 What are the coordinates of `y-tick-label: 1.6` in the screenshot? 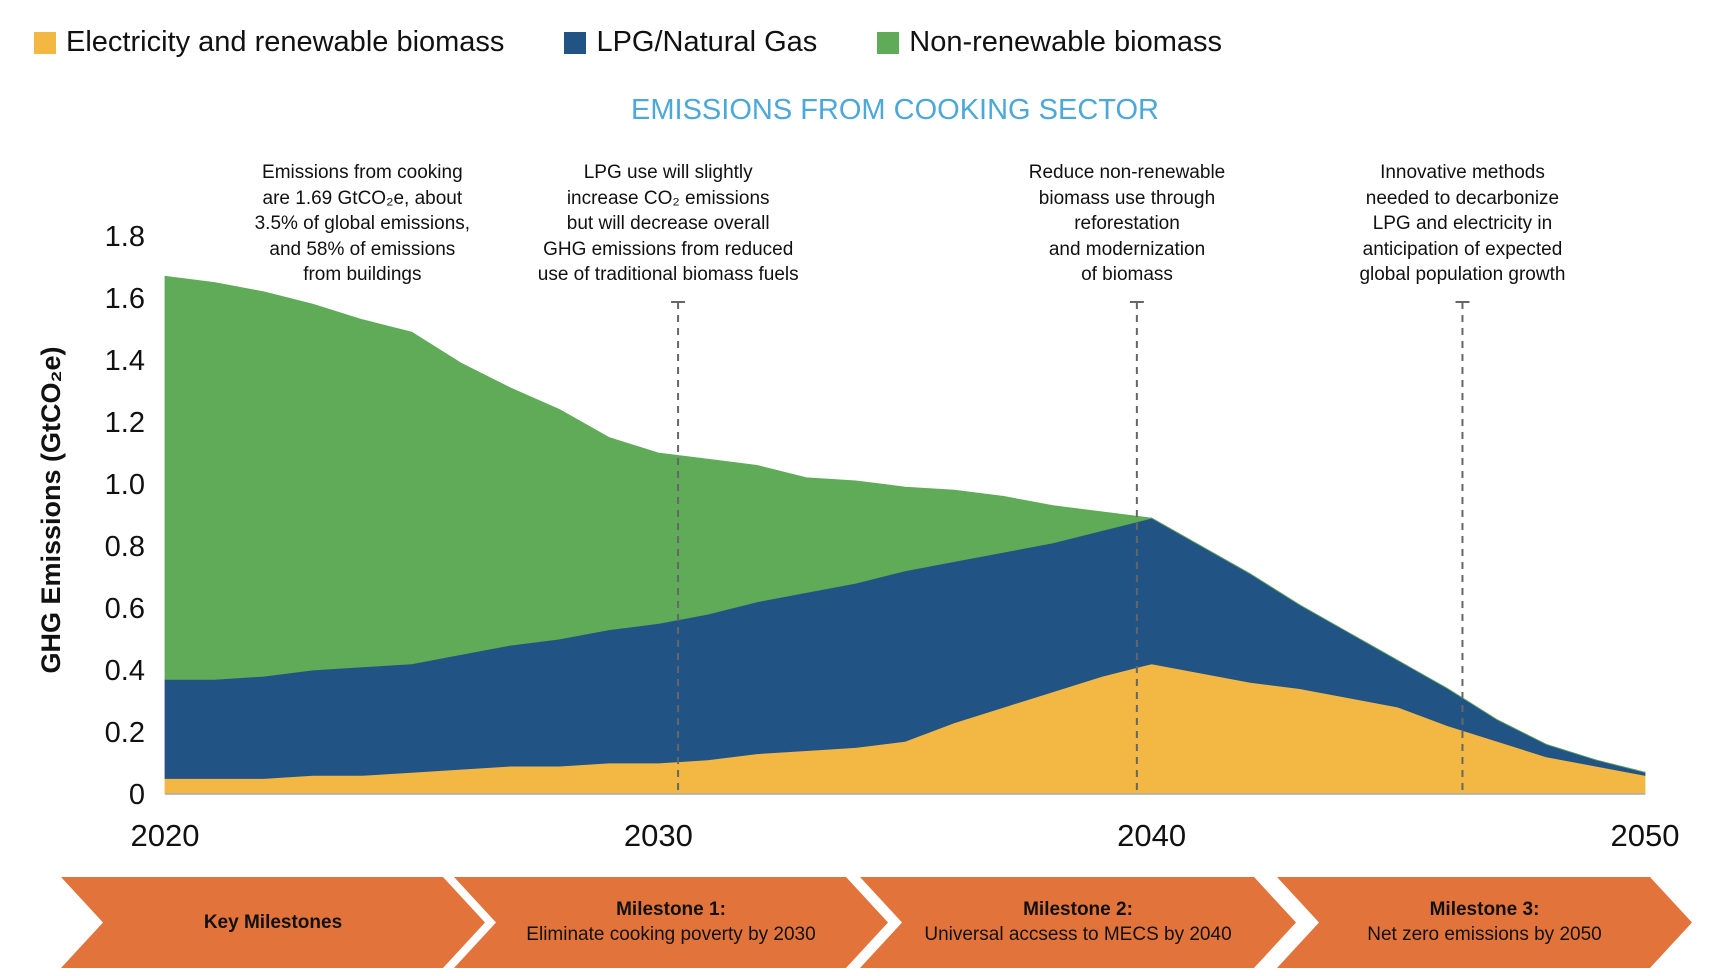 It's located at (125, 299).